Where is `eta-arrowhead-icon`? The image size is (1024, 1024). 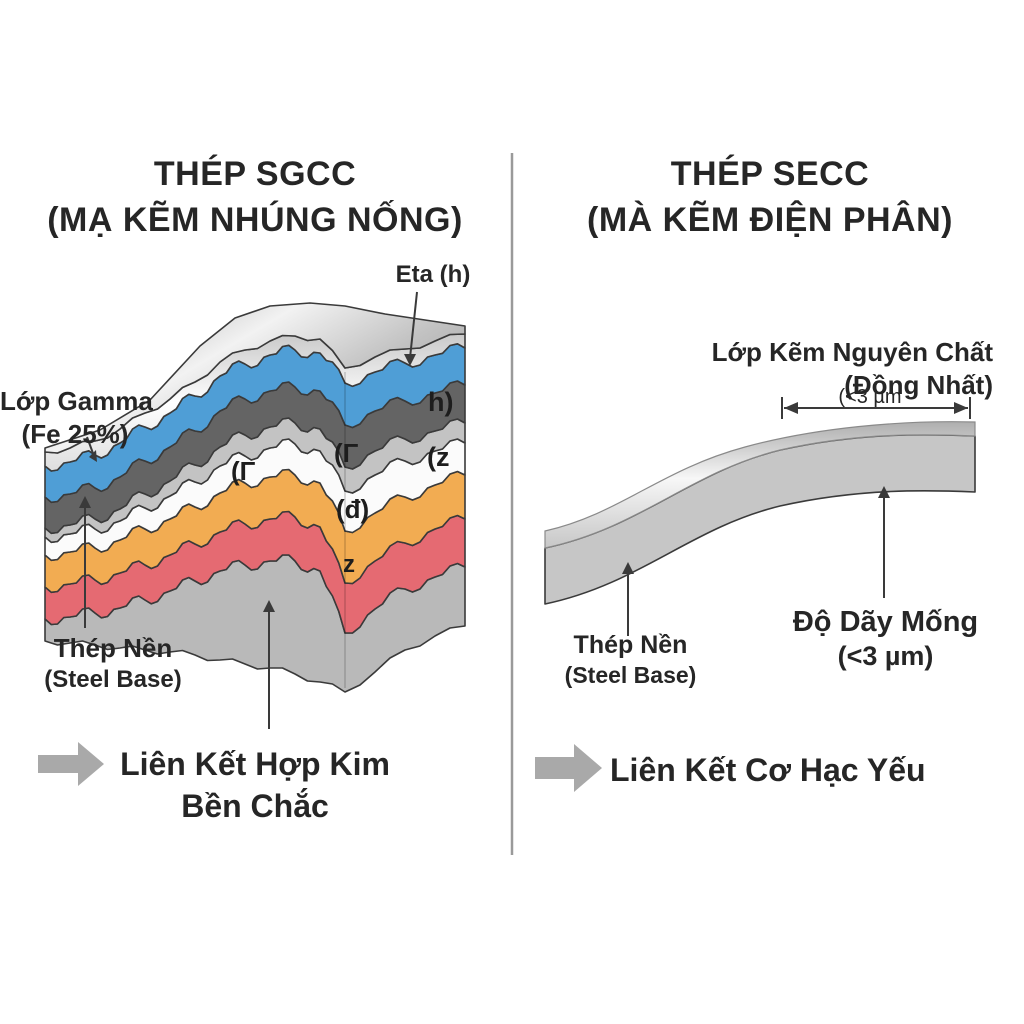 eta-arrowhead-icon is located at coordinates (410, 360).